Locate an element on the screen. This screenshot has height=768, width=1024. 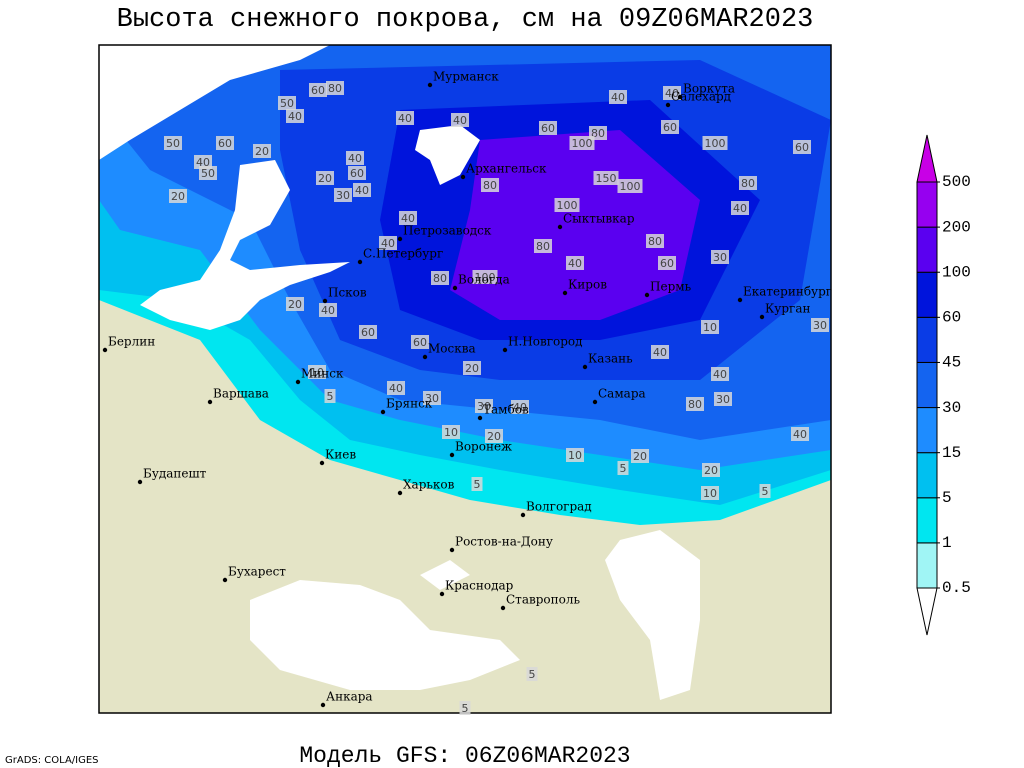
city-label: Бухарест is located at coordinates (257, 572).